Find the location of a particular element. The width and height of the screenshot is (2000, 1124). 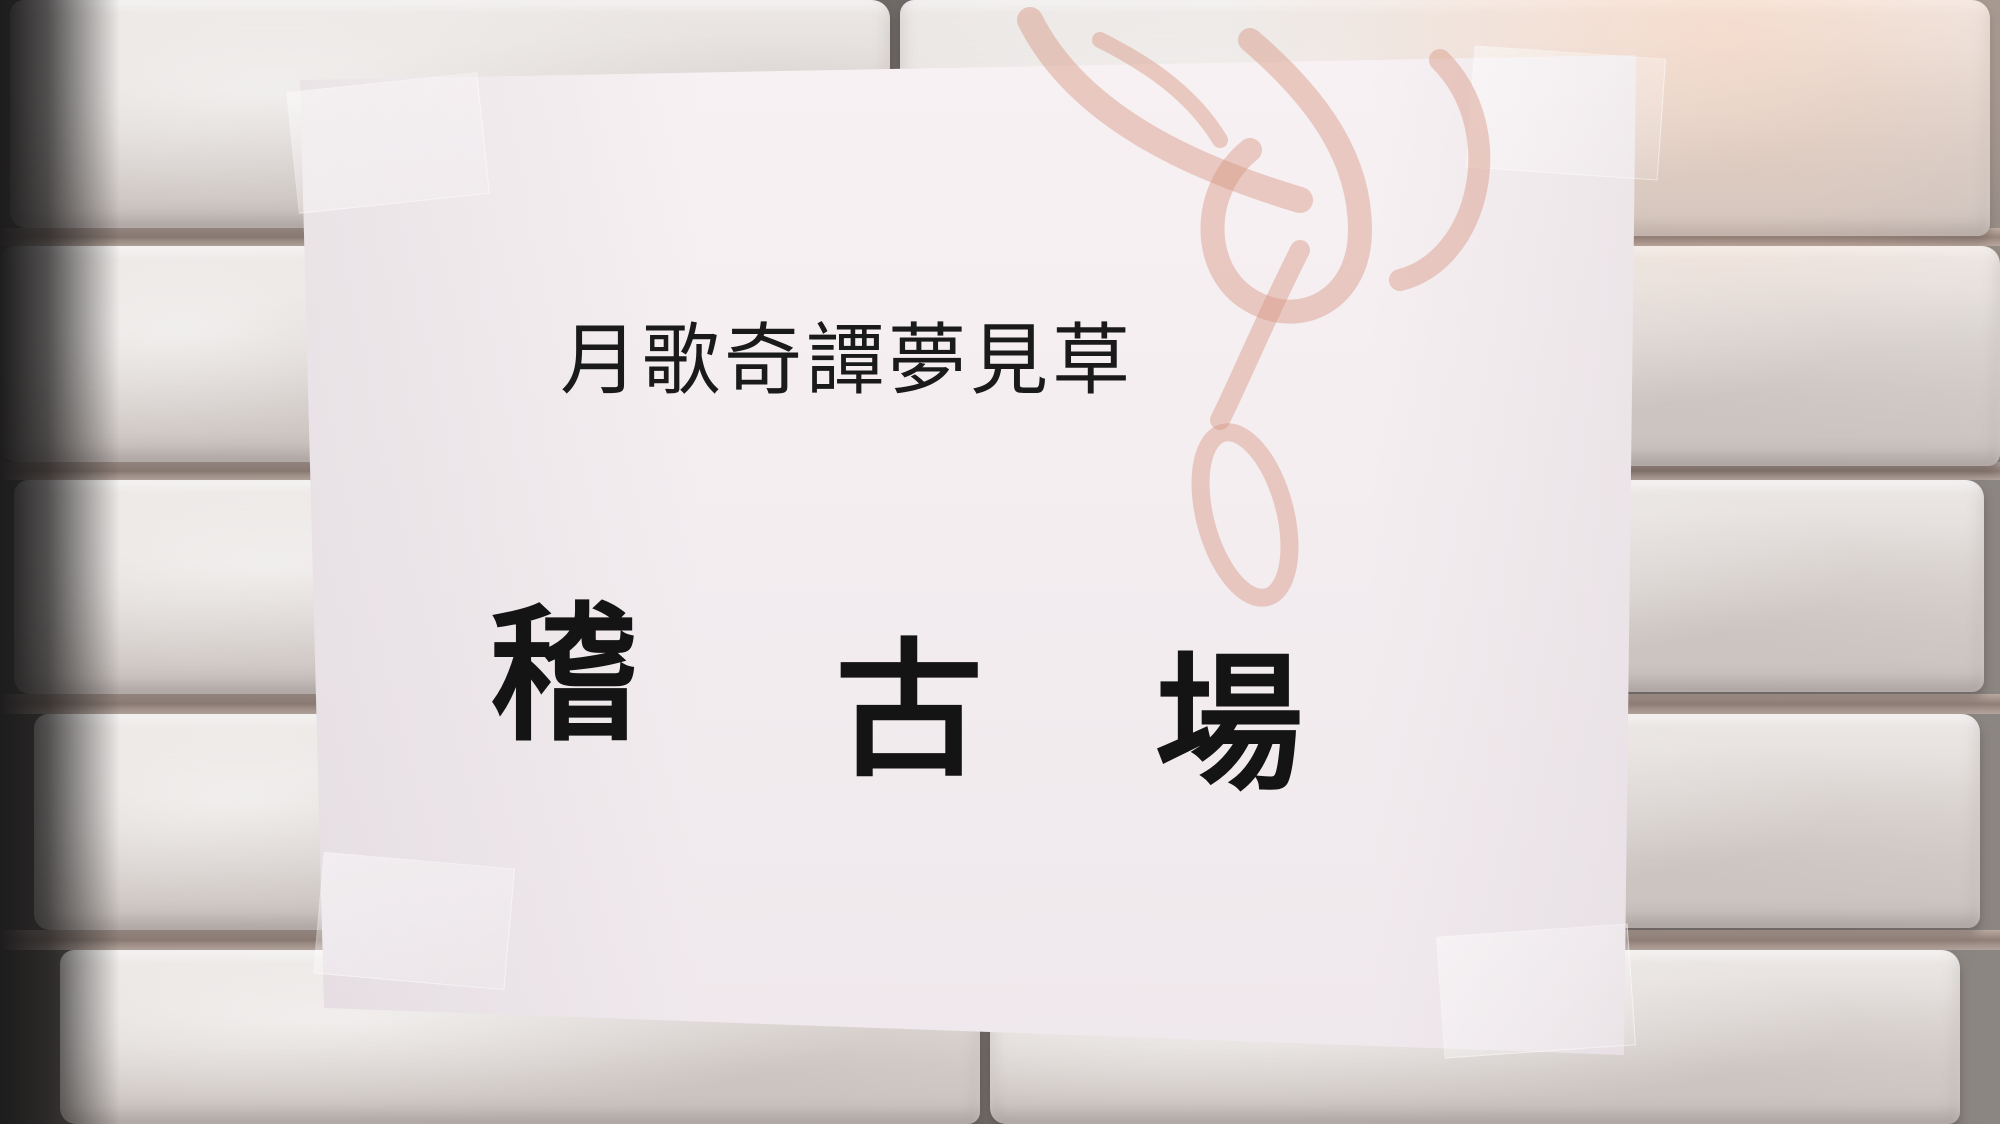

tape-top-right is located at coordinates (1566, 113).